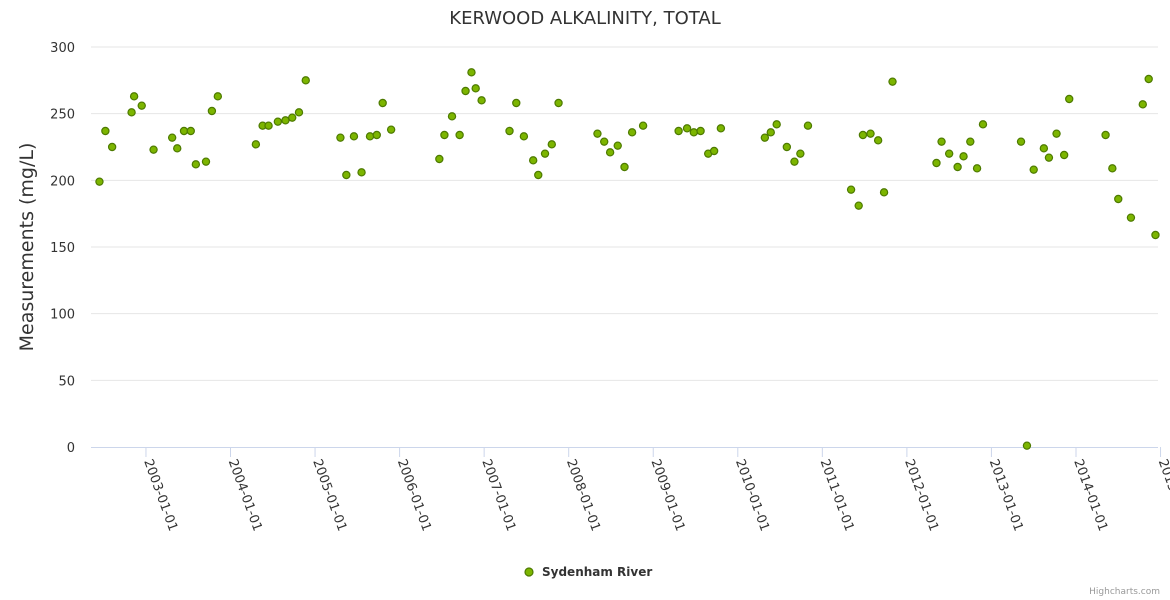 This screenshot has width=1170, height=600. Describe the element at coordinates (1124, 592) in the screenshot. I see `credits-link: Highcharts.com` at that location.